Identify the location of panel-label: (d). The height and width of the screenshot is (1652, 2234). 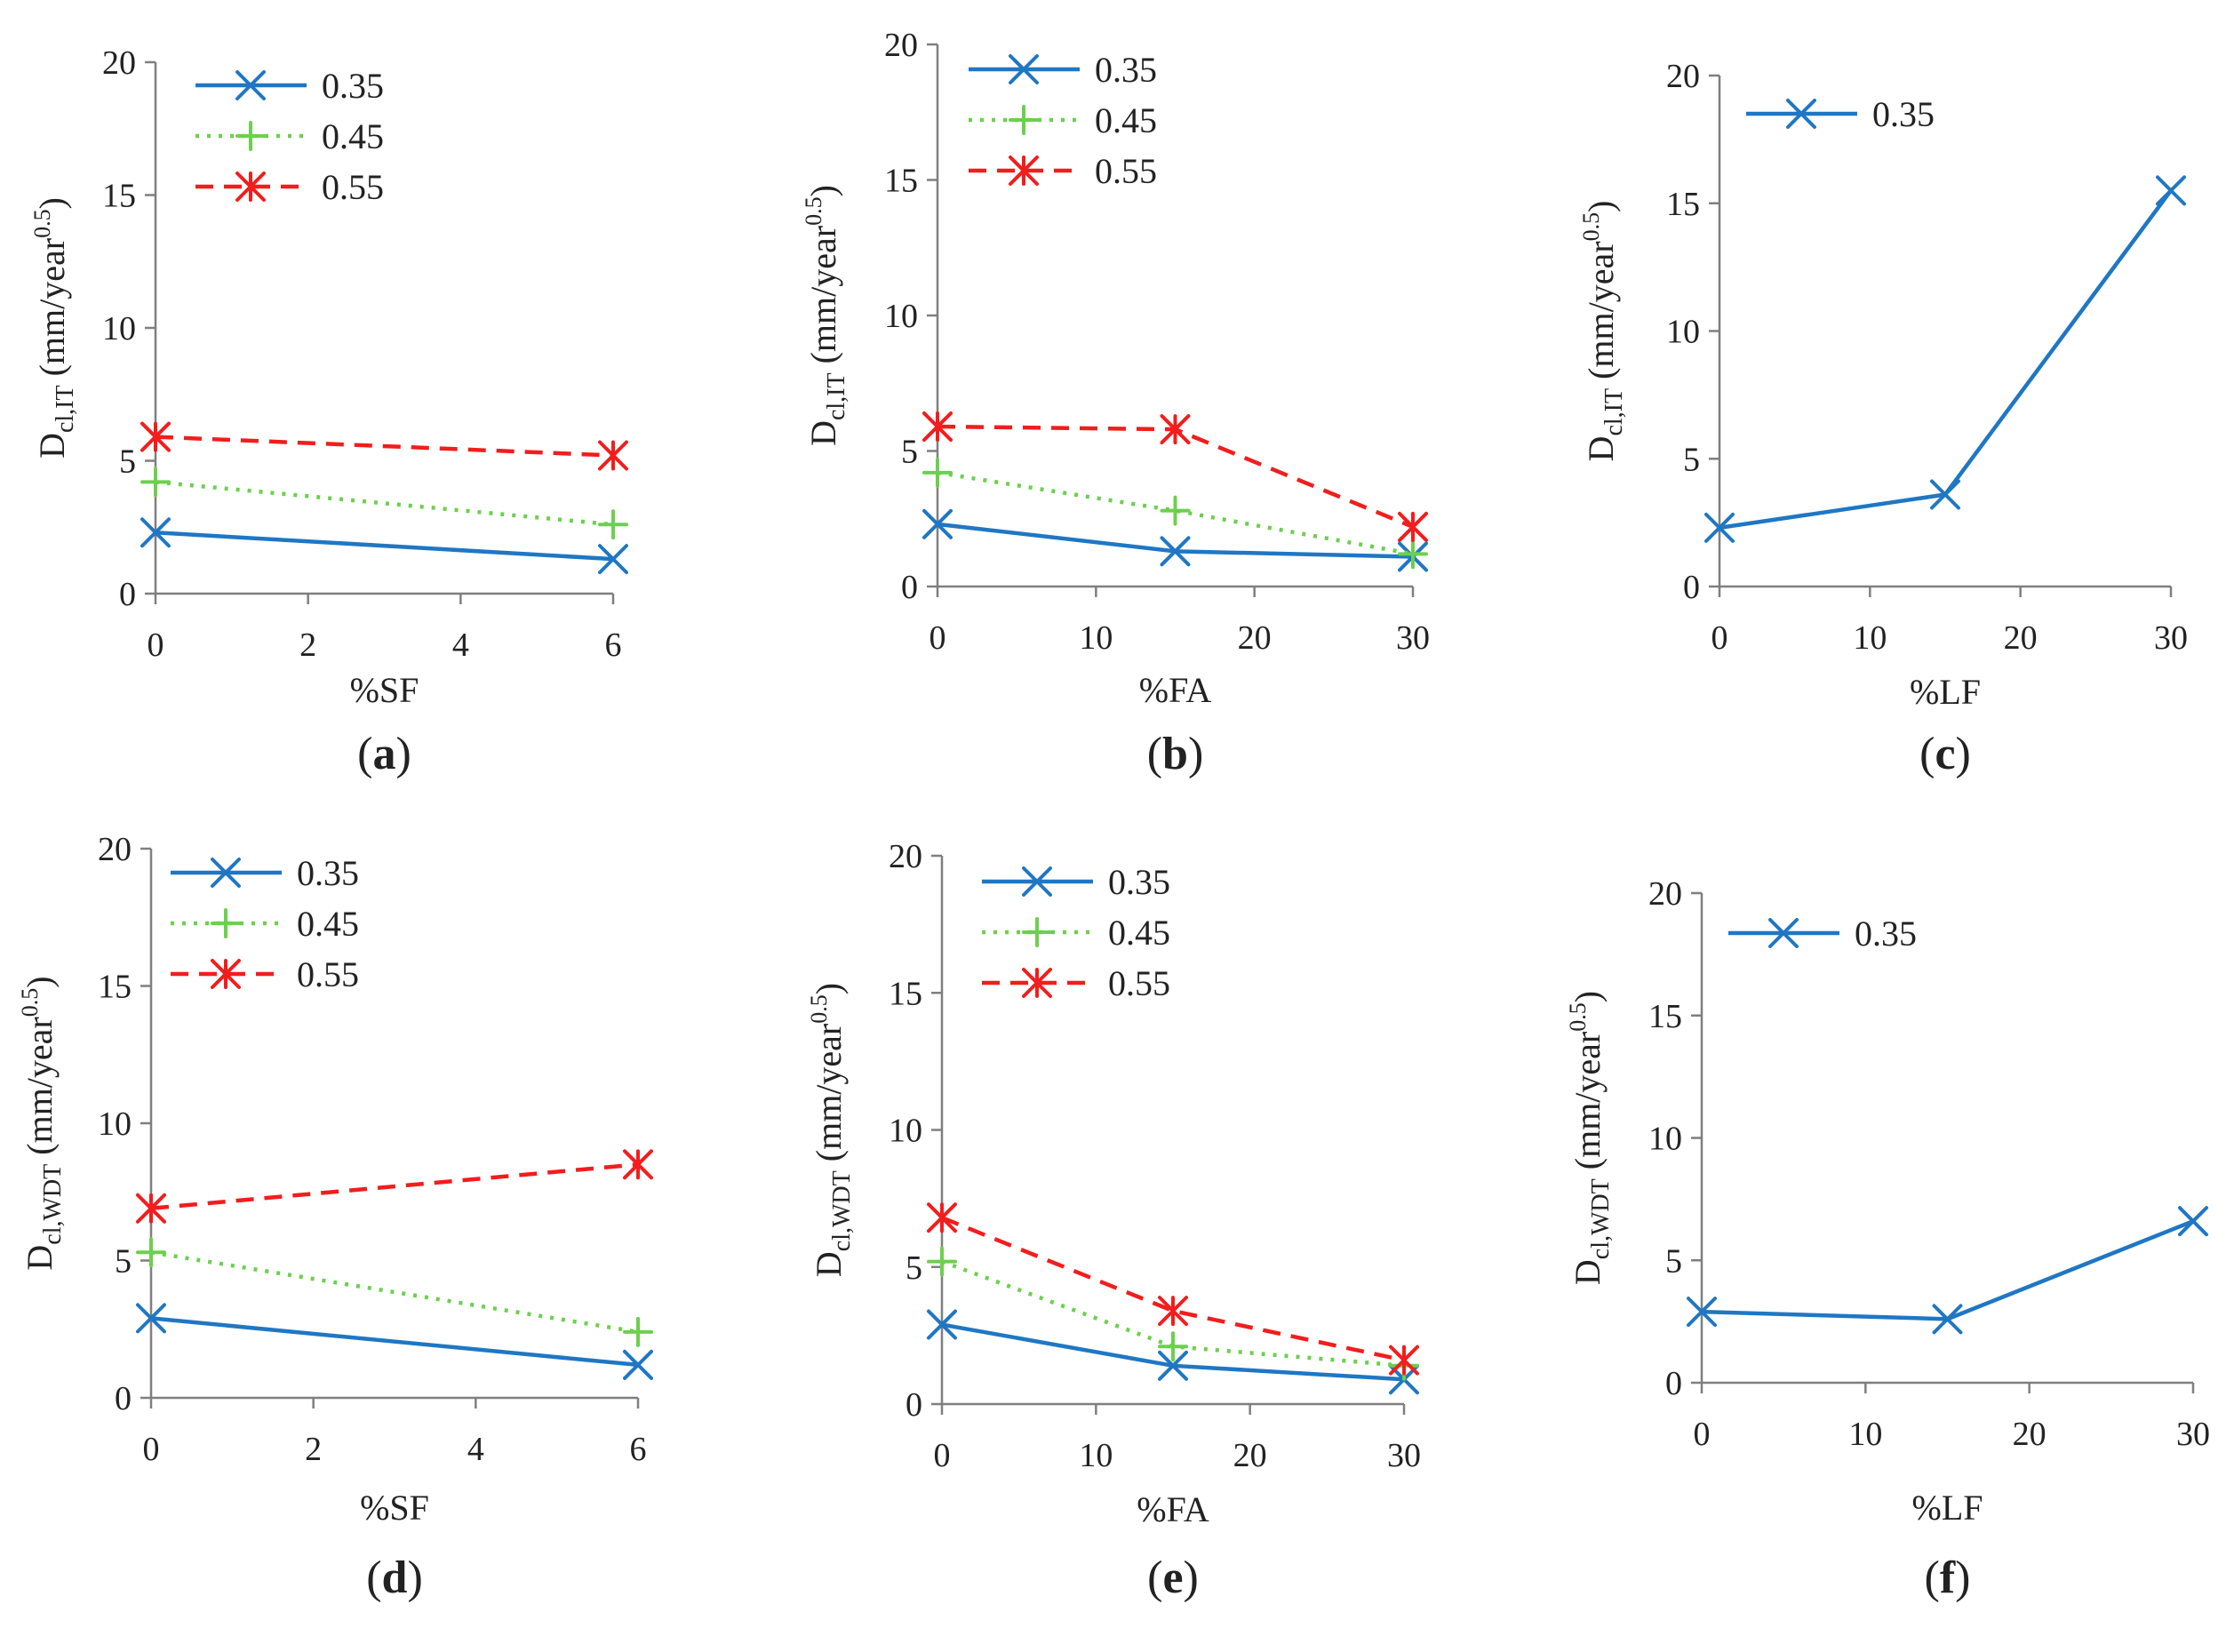
(395, 1577).